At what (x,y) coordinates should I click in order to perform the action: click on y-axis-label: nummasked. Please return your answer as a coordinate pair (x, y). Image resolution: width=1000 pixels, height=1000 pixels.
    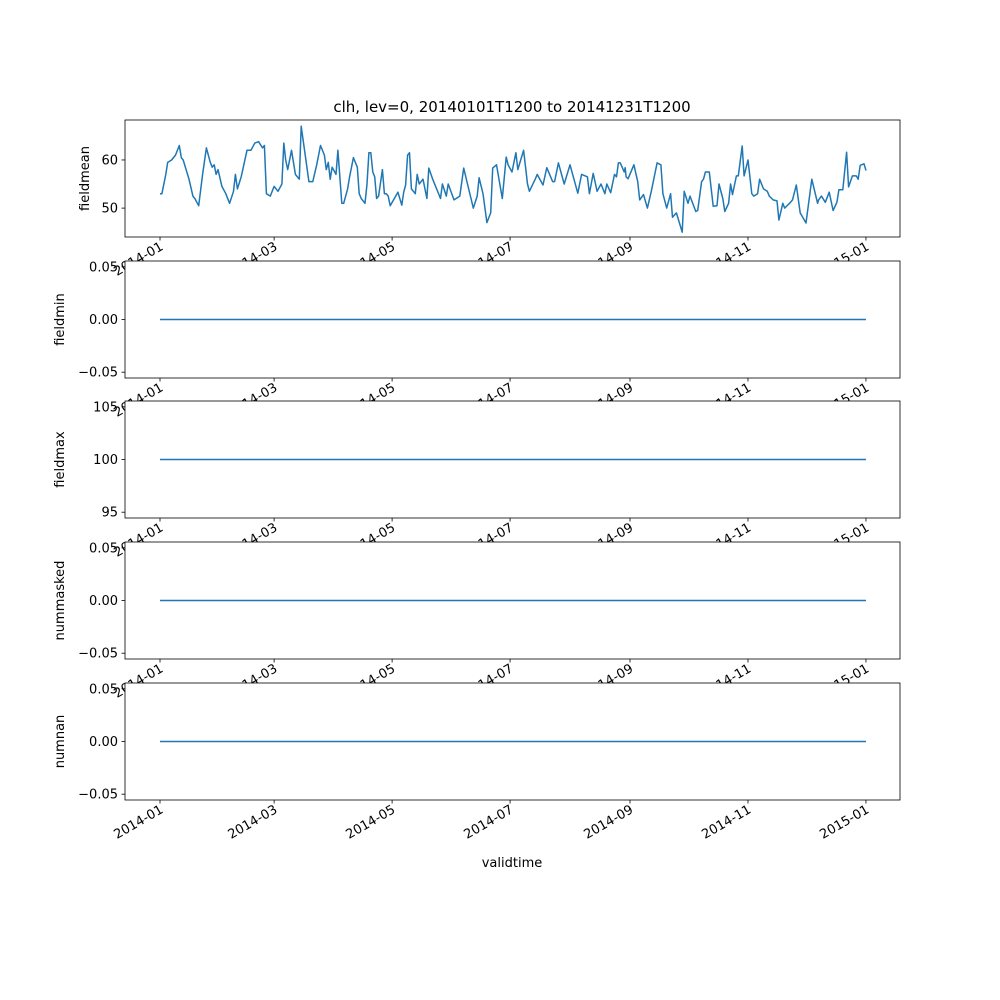
    Looking at the image, I should click on (60, 601).